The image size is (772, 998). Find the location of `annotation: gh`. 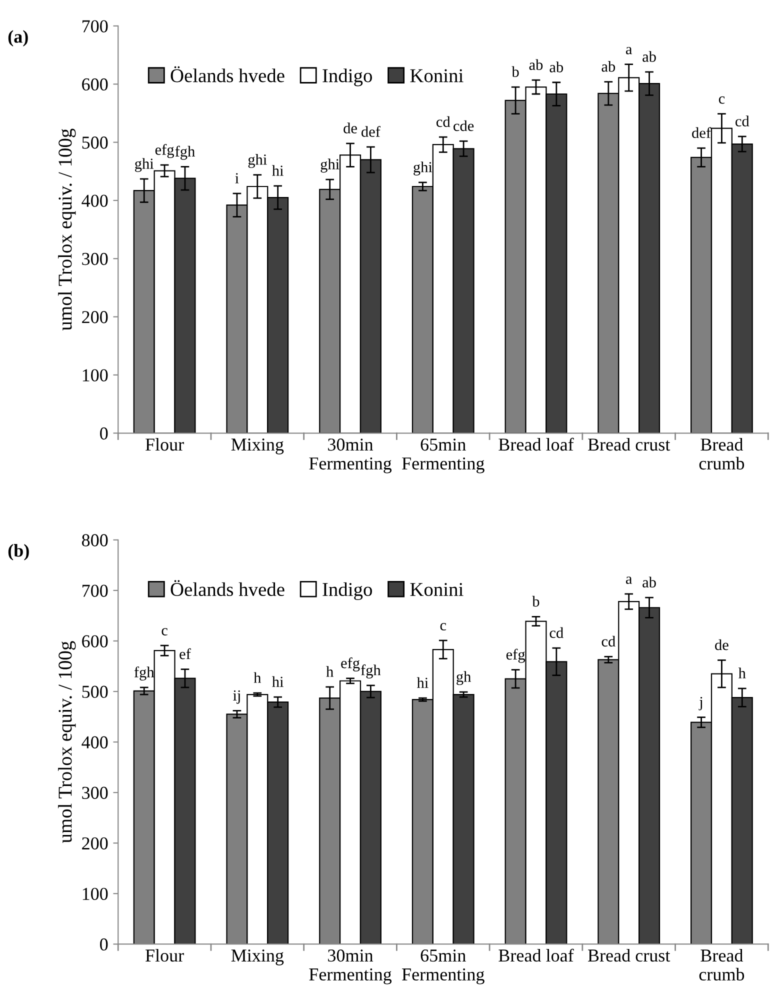

annotation: gh is located at coordinates (463, 678).